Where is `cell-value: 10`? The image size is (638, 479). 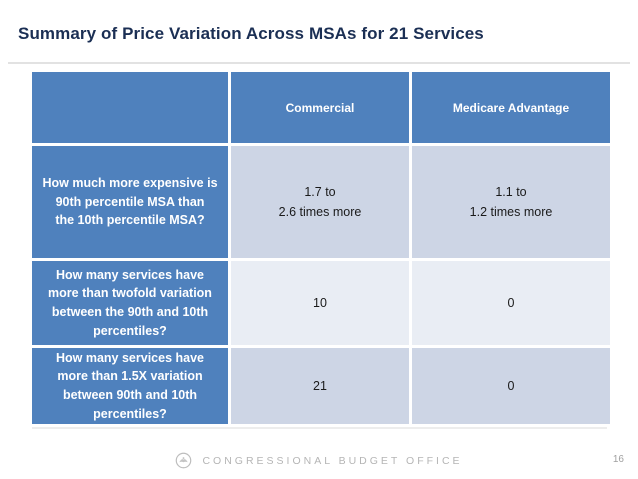 cell-value: 10 is located at coordinates (320, 303).